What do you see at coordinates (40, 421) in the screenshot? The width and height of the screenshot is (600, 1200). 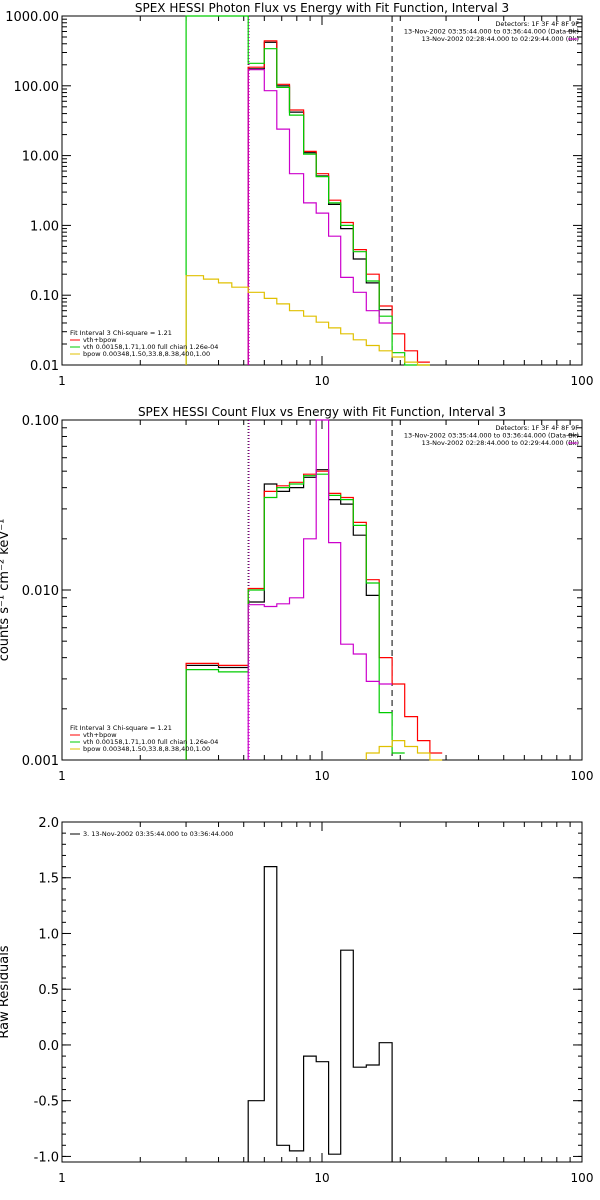 I see `y-tick-label: 0.100` at bounding box center [40, 421].